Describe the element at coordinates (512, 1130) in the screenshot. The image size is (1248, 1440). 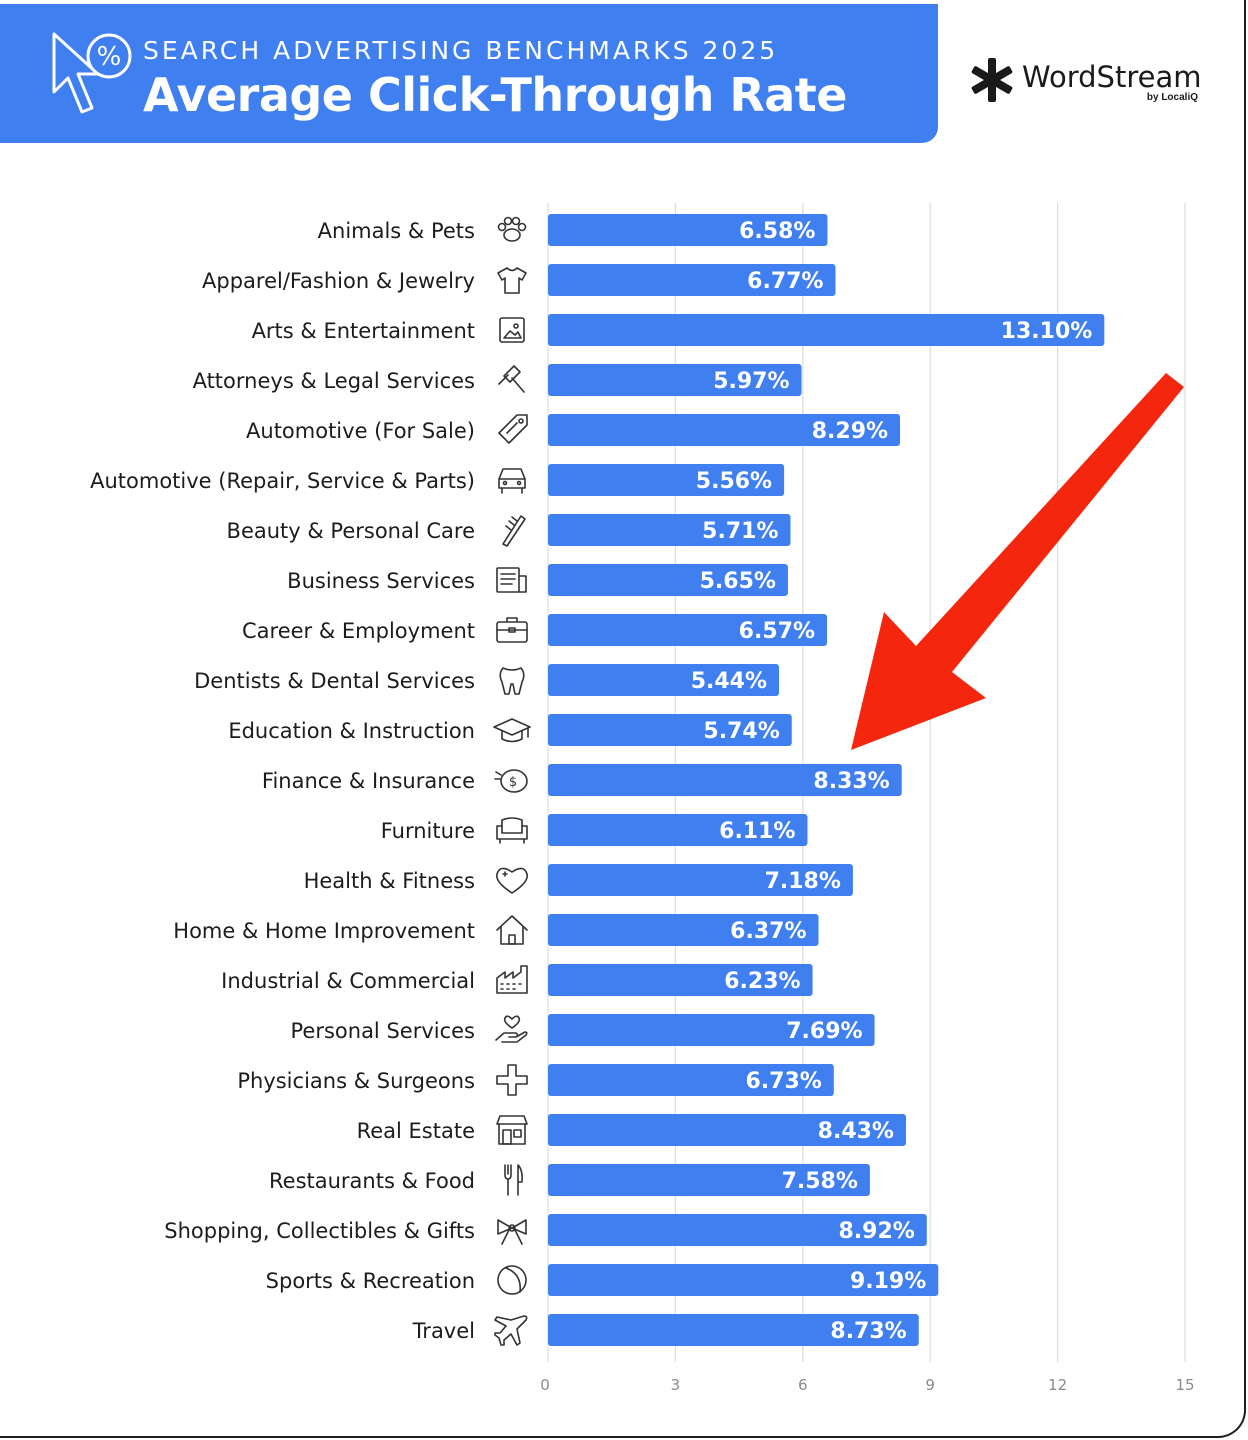
I see `storefront-icon` at that location.